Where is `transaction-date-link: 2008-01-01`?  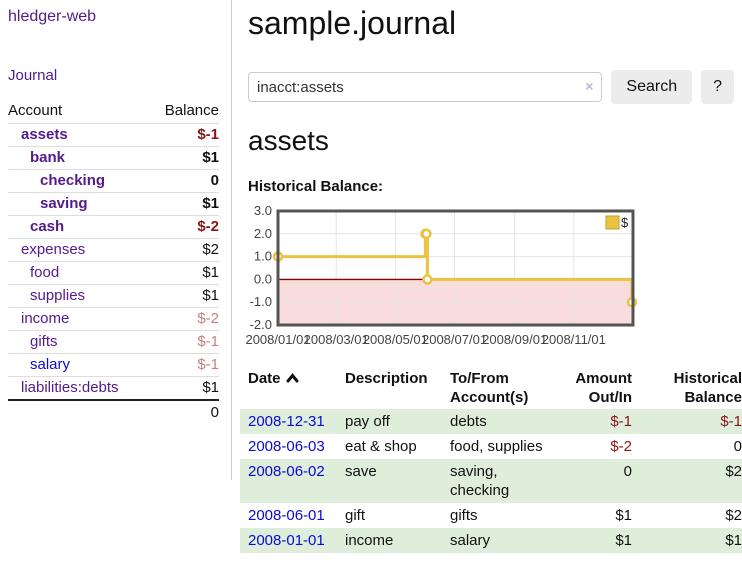 transaction-date-link: 2008-01-01 is located at coordinates (286, 540).